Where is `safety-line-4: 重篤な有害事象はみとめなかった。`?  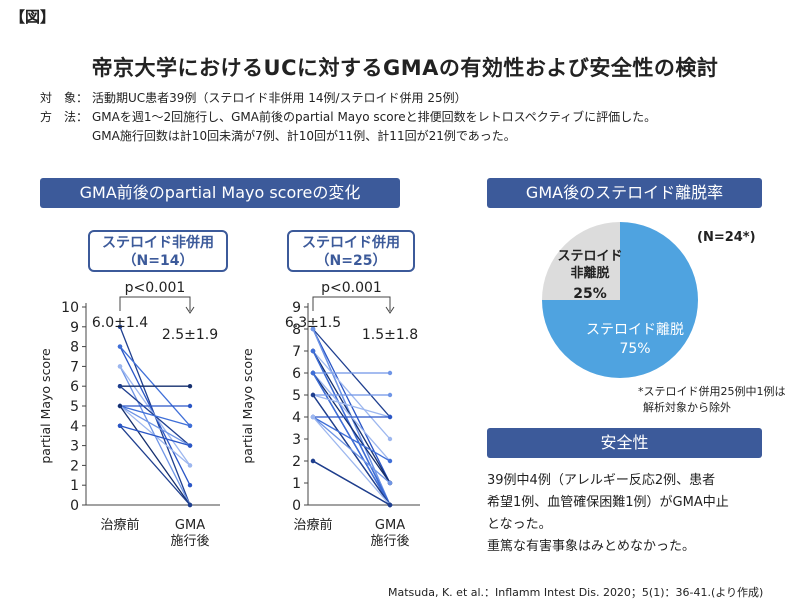
safety-line-4: 重篤な有害事象はみとめなかった。 is located at coordinates (591, 546).